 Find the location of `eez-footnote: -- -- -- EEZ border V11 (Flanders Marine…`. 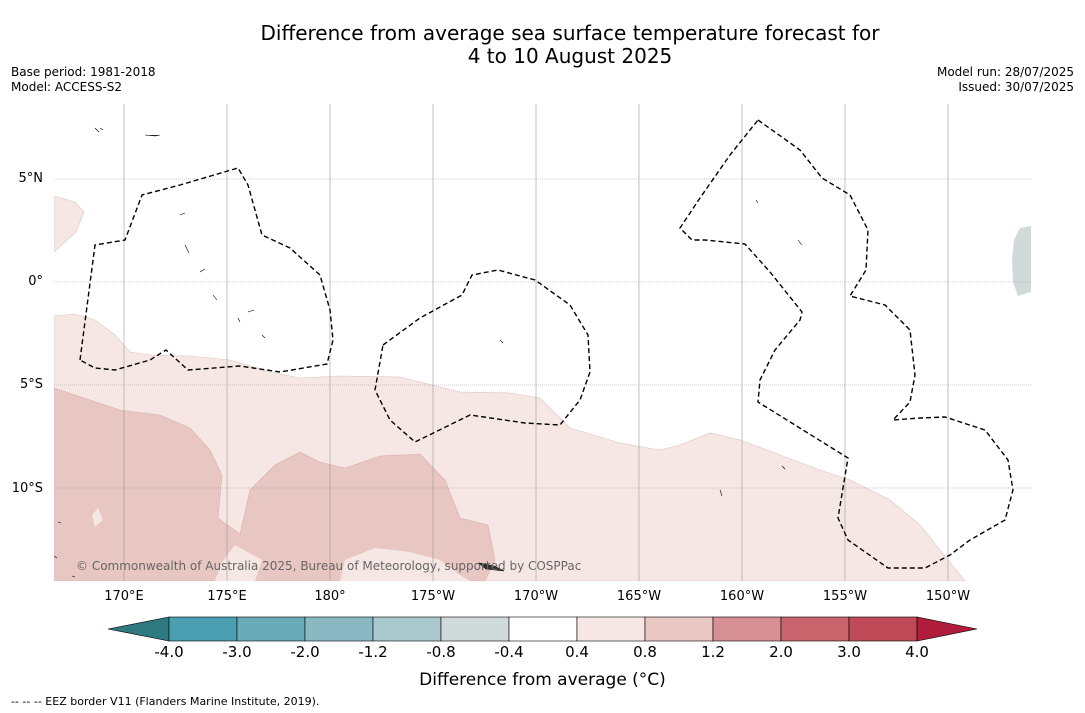

eez-footnote: -- -- -- EEZ border V11 (Flanders Marine… is located at coordinates (165, 701).